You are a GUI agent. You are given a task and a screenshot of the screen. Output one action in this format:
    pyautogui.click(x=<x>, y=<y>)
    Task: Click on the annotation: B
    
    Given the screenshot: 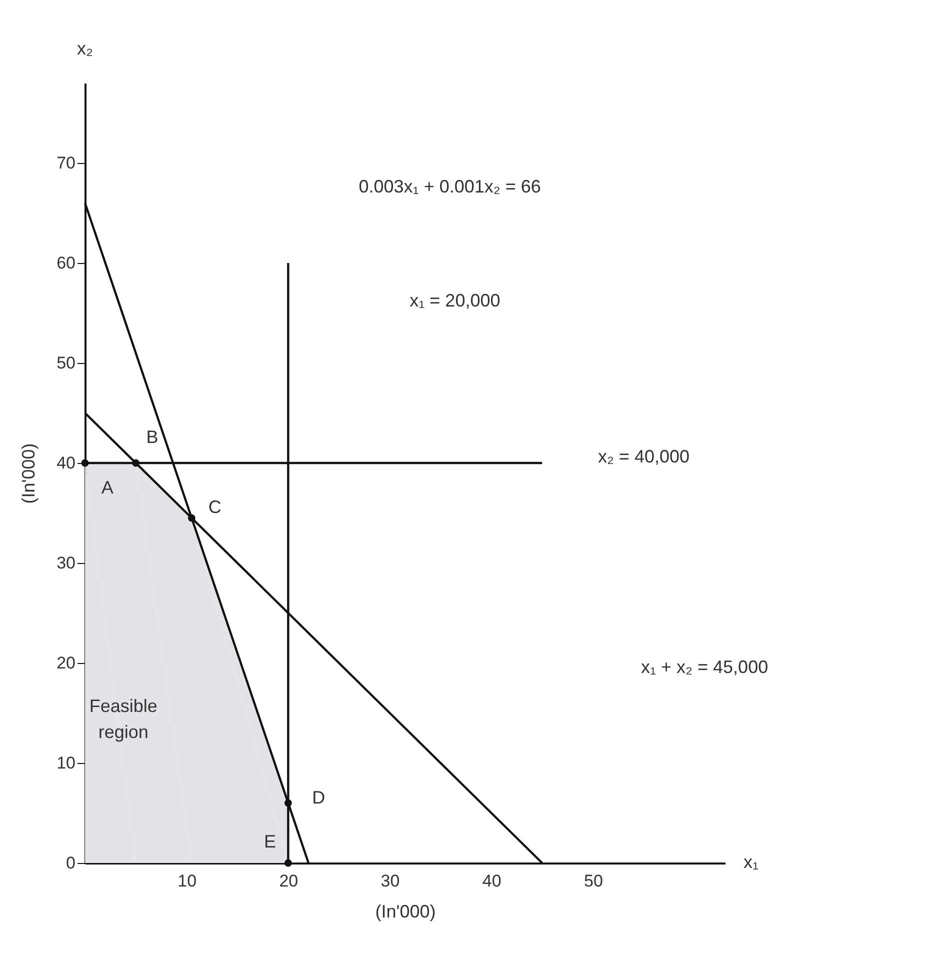 What is the action you would take?
    pyautogui.click(x=152, y=436)
    